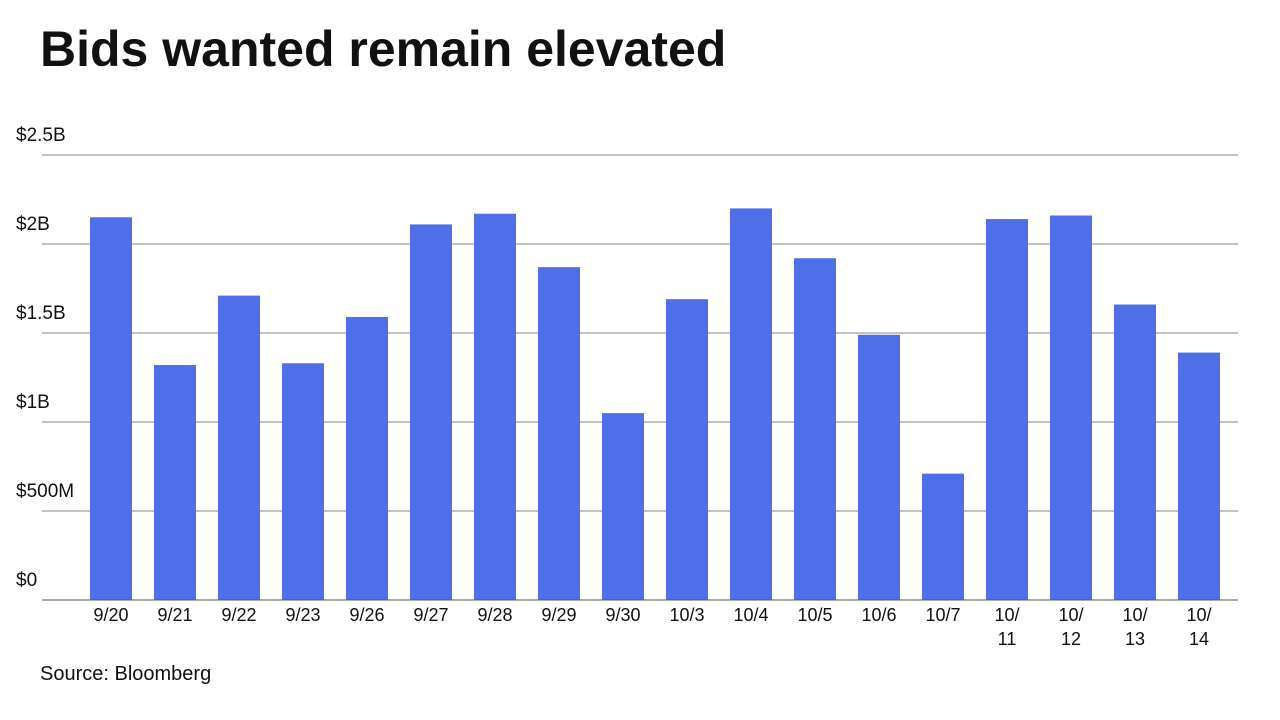 This screenshot has height=720, width=1280. What do you see at coordinates (41, 313) in the screenshot?
I see `y-tick-label: $1.5B` at bounding box center [41, 313].